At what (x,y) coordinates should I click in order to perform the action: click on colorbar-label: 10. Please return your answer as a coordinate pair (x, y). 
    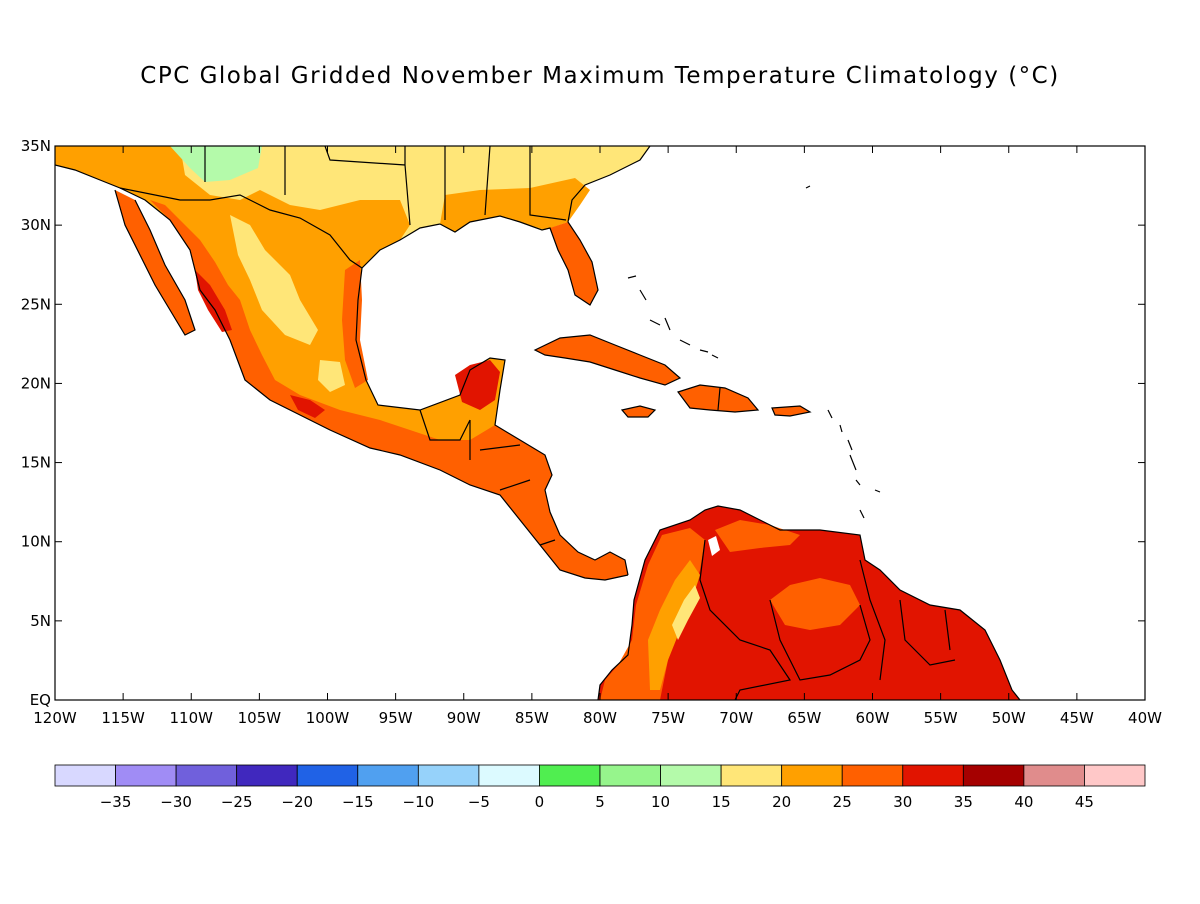
    Looking at the image, I should click on (660, 802).